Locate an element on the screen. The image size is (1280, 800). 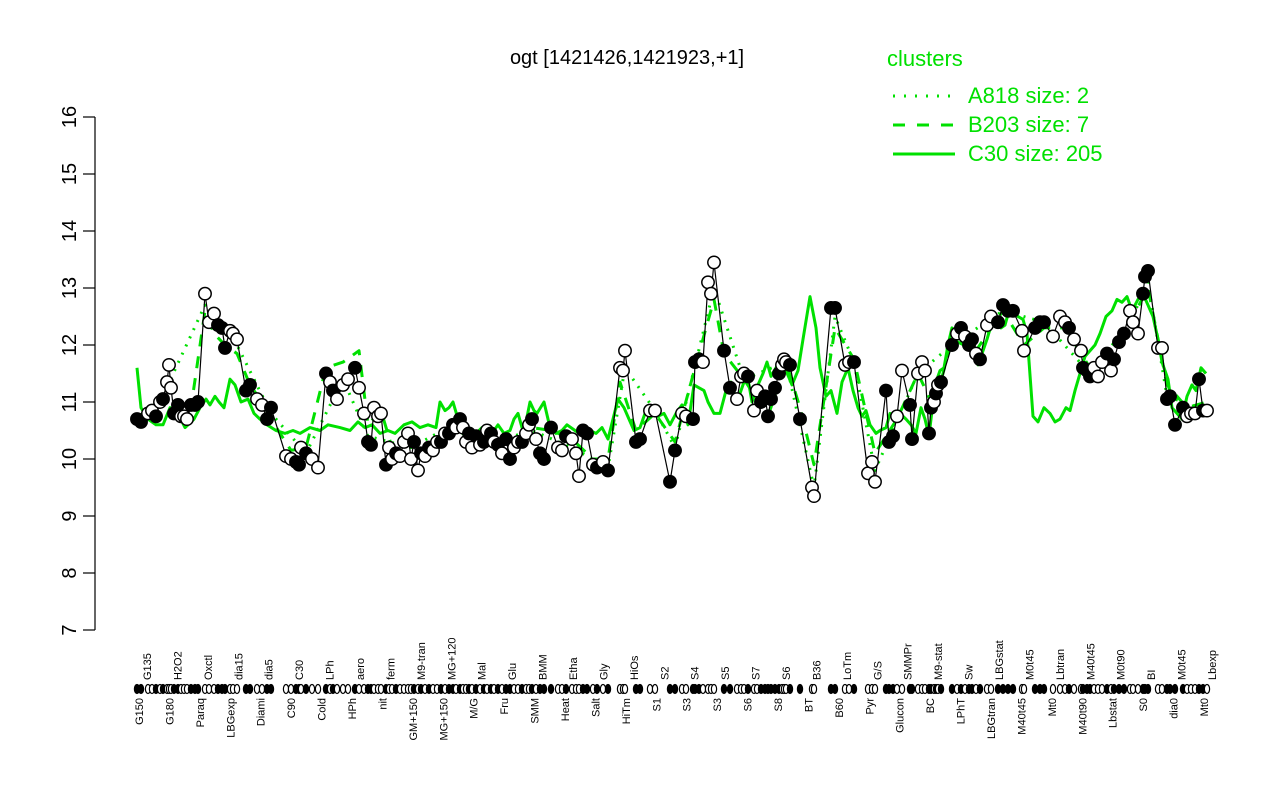
x-tick-label-top: aero is located at coordinates (361, 669).